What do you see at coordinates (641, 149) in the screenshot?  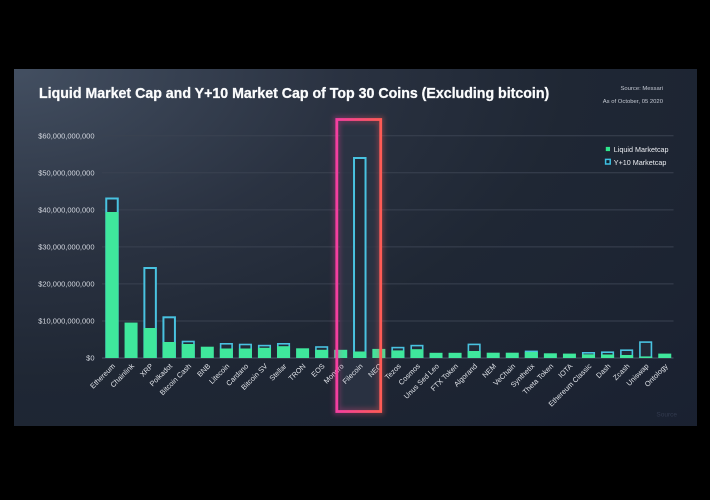 I see `svg-text: Liquid Marketcap` at bounding box center [641, 149].